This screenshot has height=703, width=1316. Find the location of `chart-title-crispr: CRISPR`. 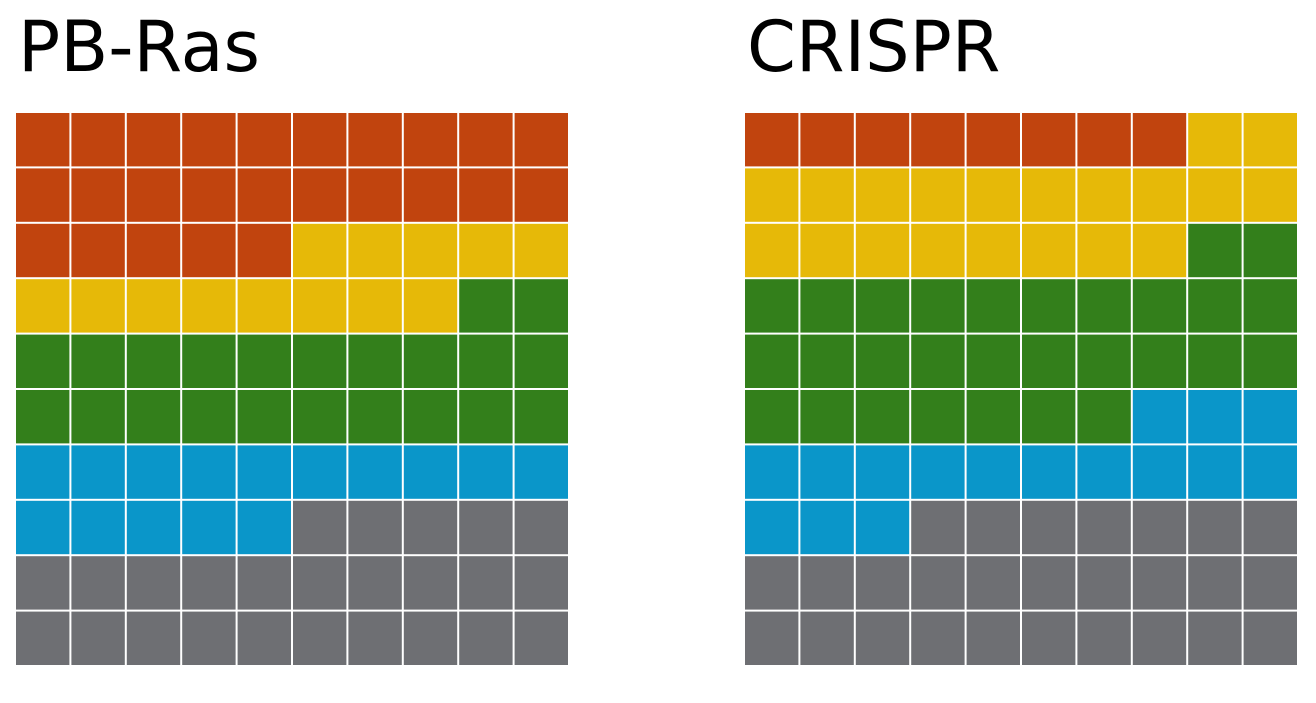

chart-title-crispr: CRISPR is located at coordinates (874, 47).